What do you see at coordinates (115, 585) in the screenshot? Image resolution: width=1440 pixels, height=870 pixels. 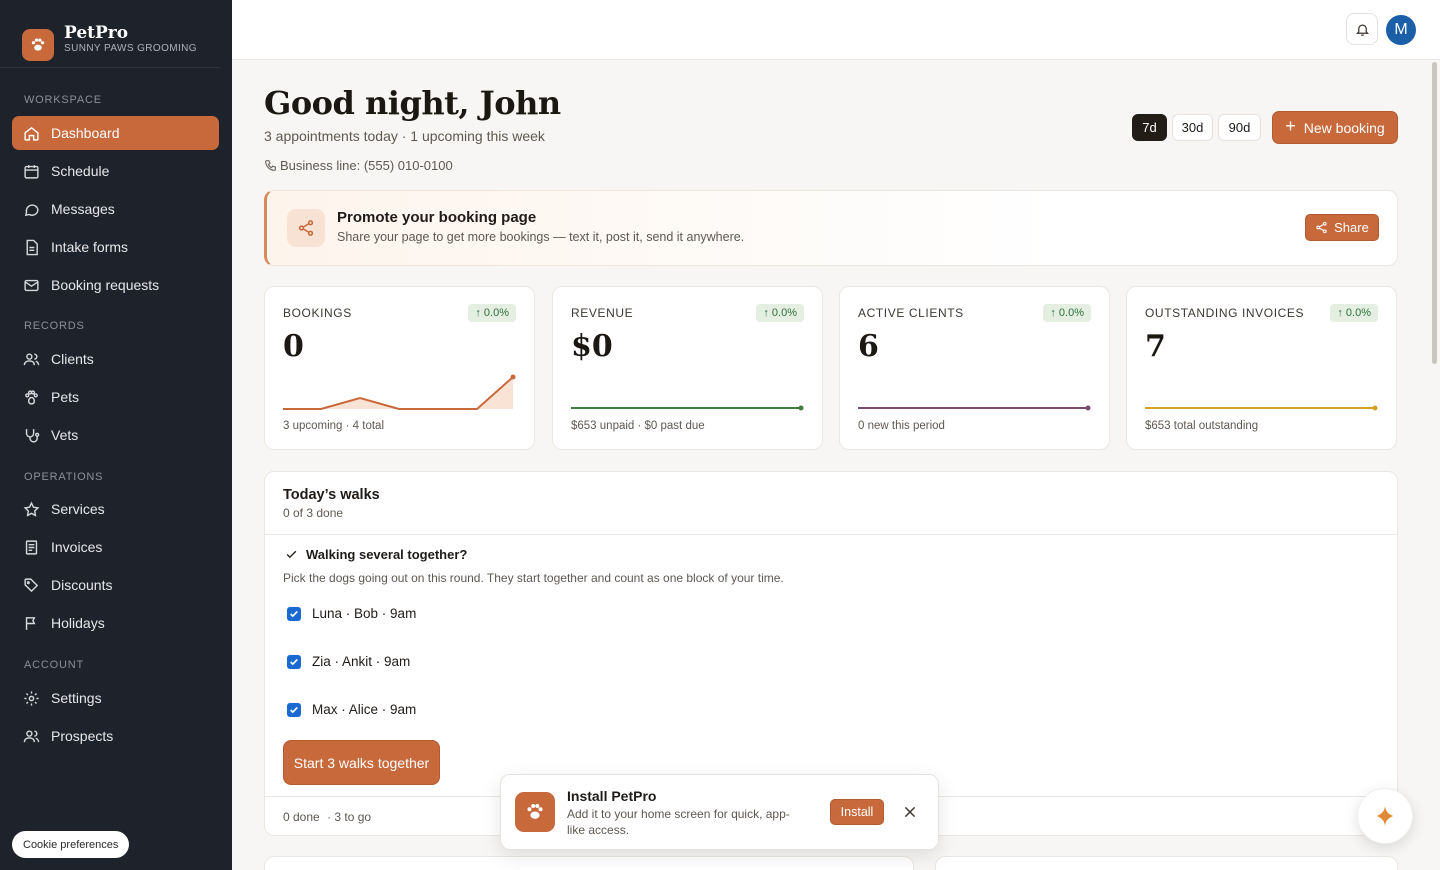 I see `sidebar-item-discounts: Discounts` at bounding box center [115, 585].